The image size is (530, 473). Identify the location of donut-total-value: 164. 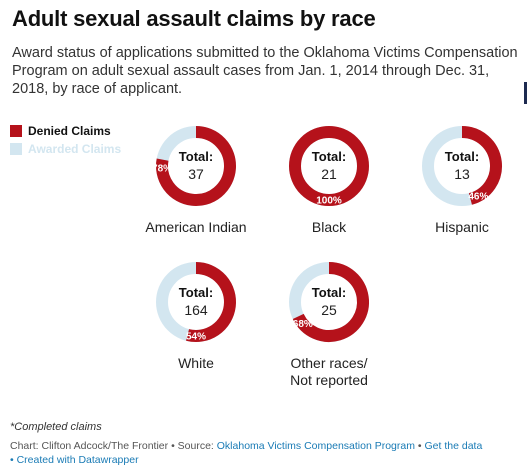
(196, 310).